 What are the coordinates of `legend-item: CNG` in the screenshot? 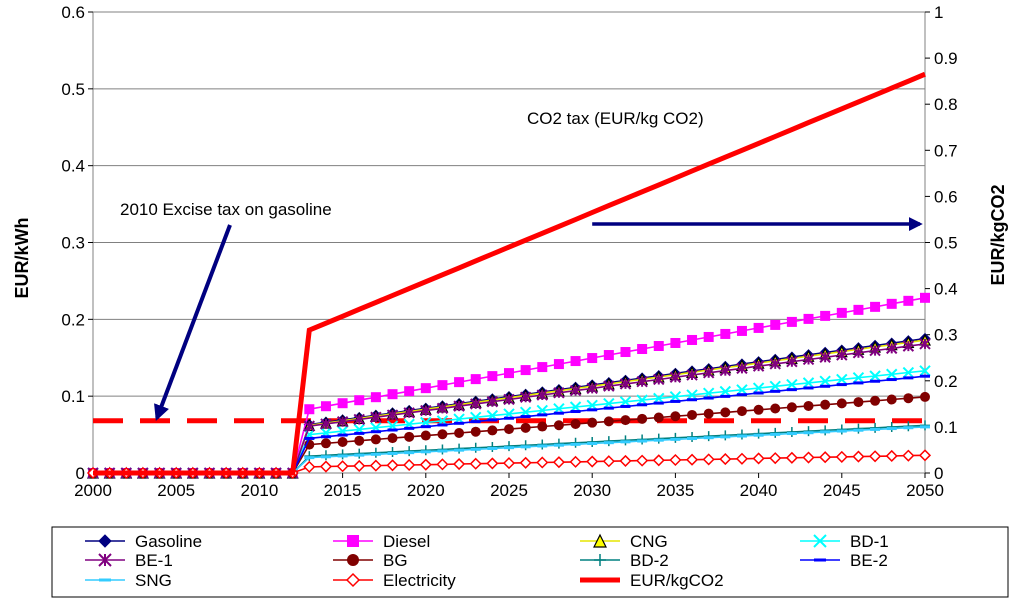 It's located at (624, 541).